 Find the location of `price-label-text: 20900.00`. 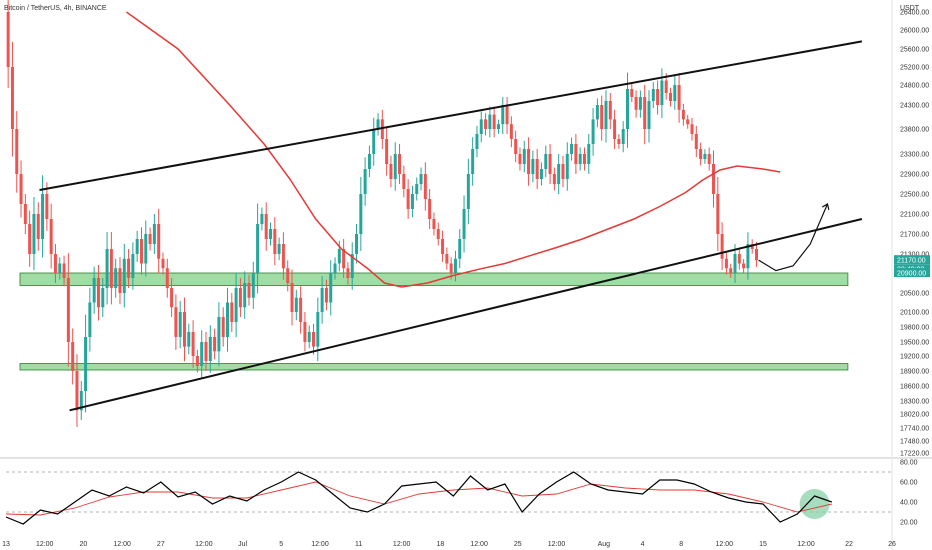

price-label-text: 20900.00 is located at coordinates (911, 274).